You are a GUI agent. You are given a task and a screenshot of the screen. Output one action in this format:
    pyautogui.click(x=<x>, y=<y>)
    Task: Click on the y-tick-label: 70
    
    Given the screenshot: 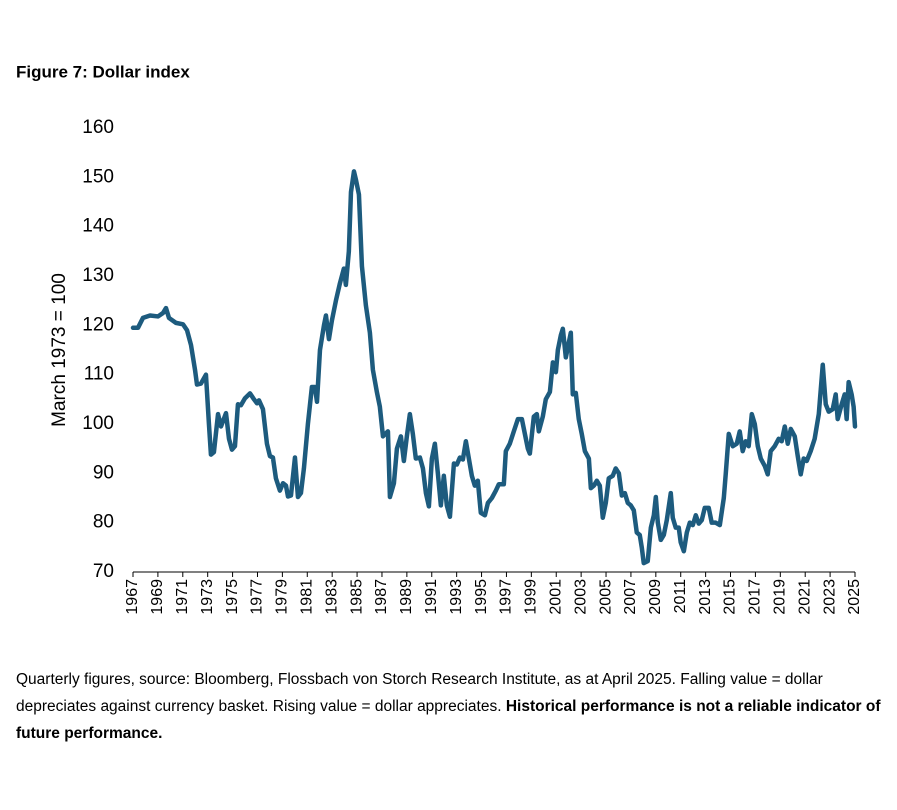 What is the action you would take?
    pyautogui.click(x=103, y=571)
    